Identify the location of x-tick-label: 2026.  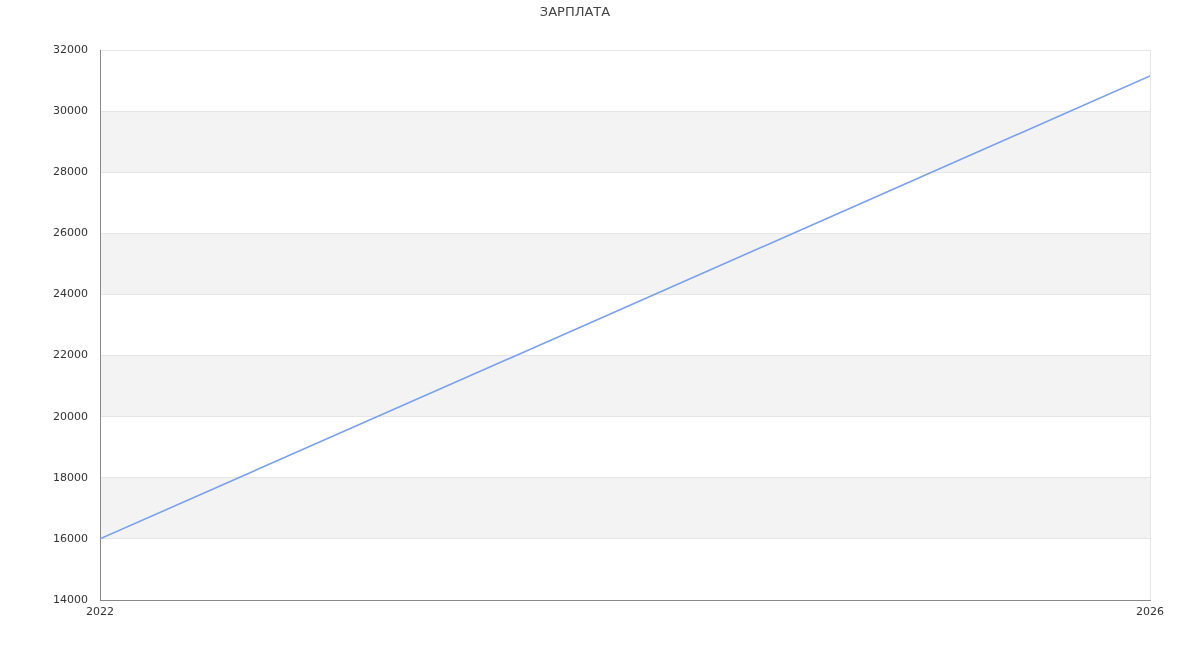
(1150, 612).